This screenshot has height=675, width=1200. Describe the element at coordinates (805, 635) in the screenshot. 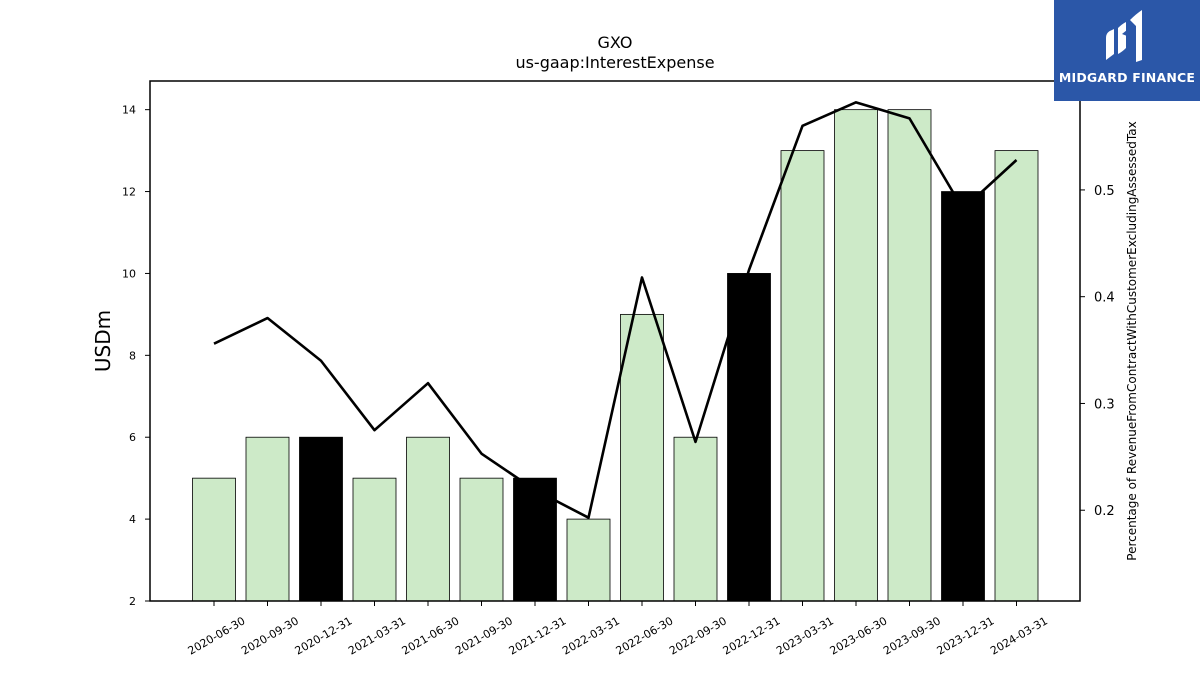

I see `x-tick-label: 2023-03-31` at that location.